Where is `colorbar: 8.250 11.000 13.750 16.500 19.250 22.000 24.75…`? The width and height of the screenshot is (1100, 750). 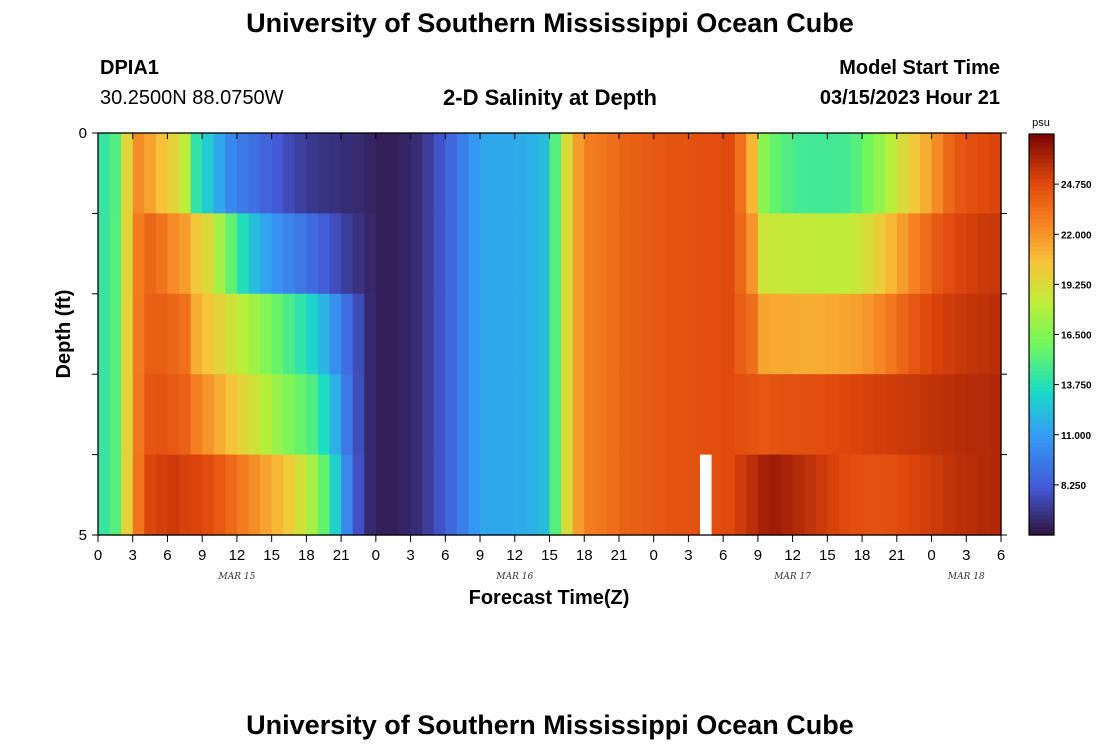
colorbar: 8.250 11.000 13.750 16.500 19.250 22.000 24.75… is located at coordinates (1060, 334).